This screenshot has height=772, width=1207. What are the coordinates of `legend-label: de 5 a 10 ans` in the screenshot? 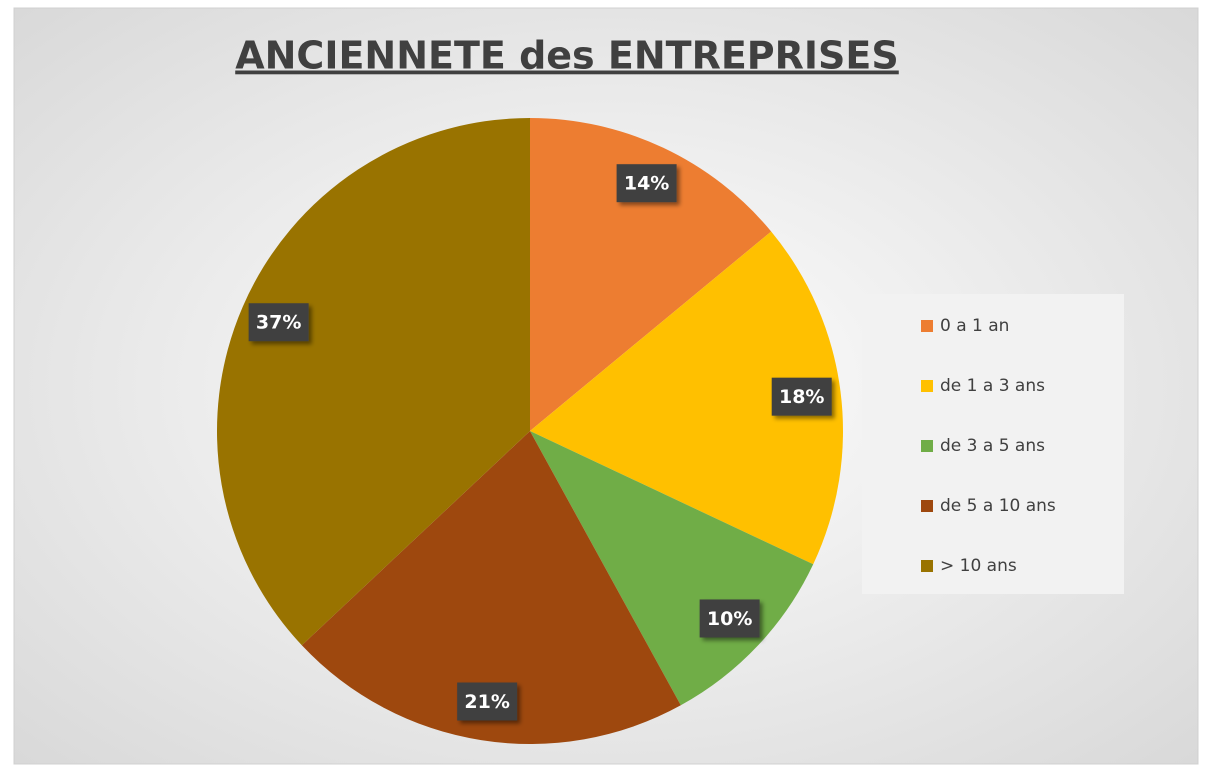 It's located at (998, 506).